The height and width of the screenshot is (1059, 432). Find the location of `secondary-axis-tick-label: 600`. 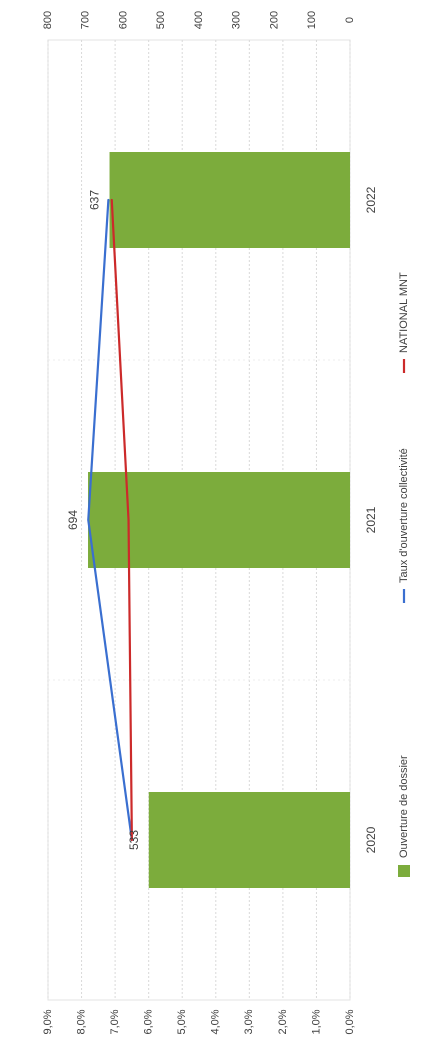

secondary-axis-tick-label: 600 is located at coordinates (123, 20).